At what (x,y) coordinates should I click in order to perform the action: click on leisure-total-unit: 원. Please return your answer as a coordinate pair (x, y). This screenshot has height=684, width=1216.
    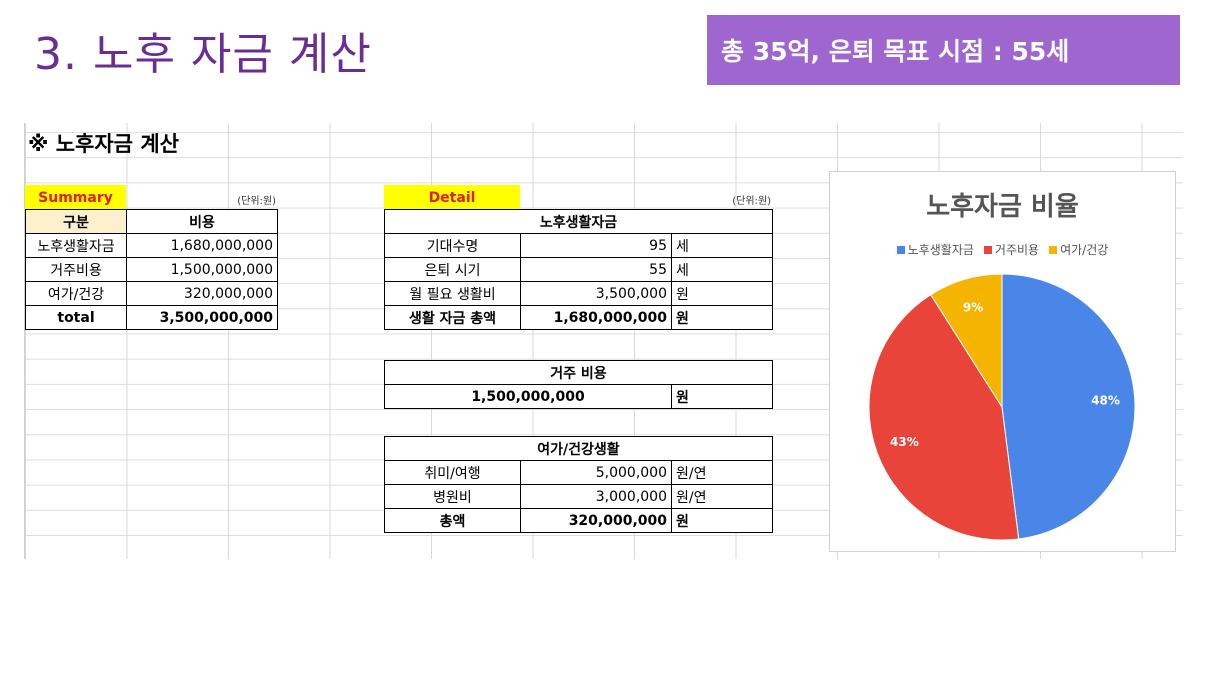
    Looking at the image, I should click on (722, 520).